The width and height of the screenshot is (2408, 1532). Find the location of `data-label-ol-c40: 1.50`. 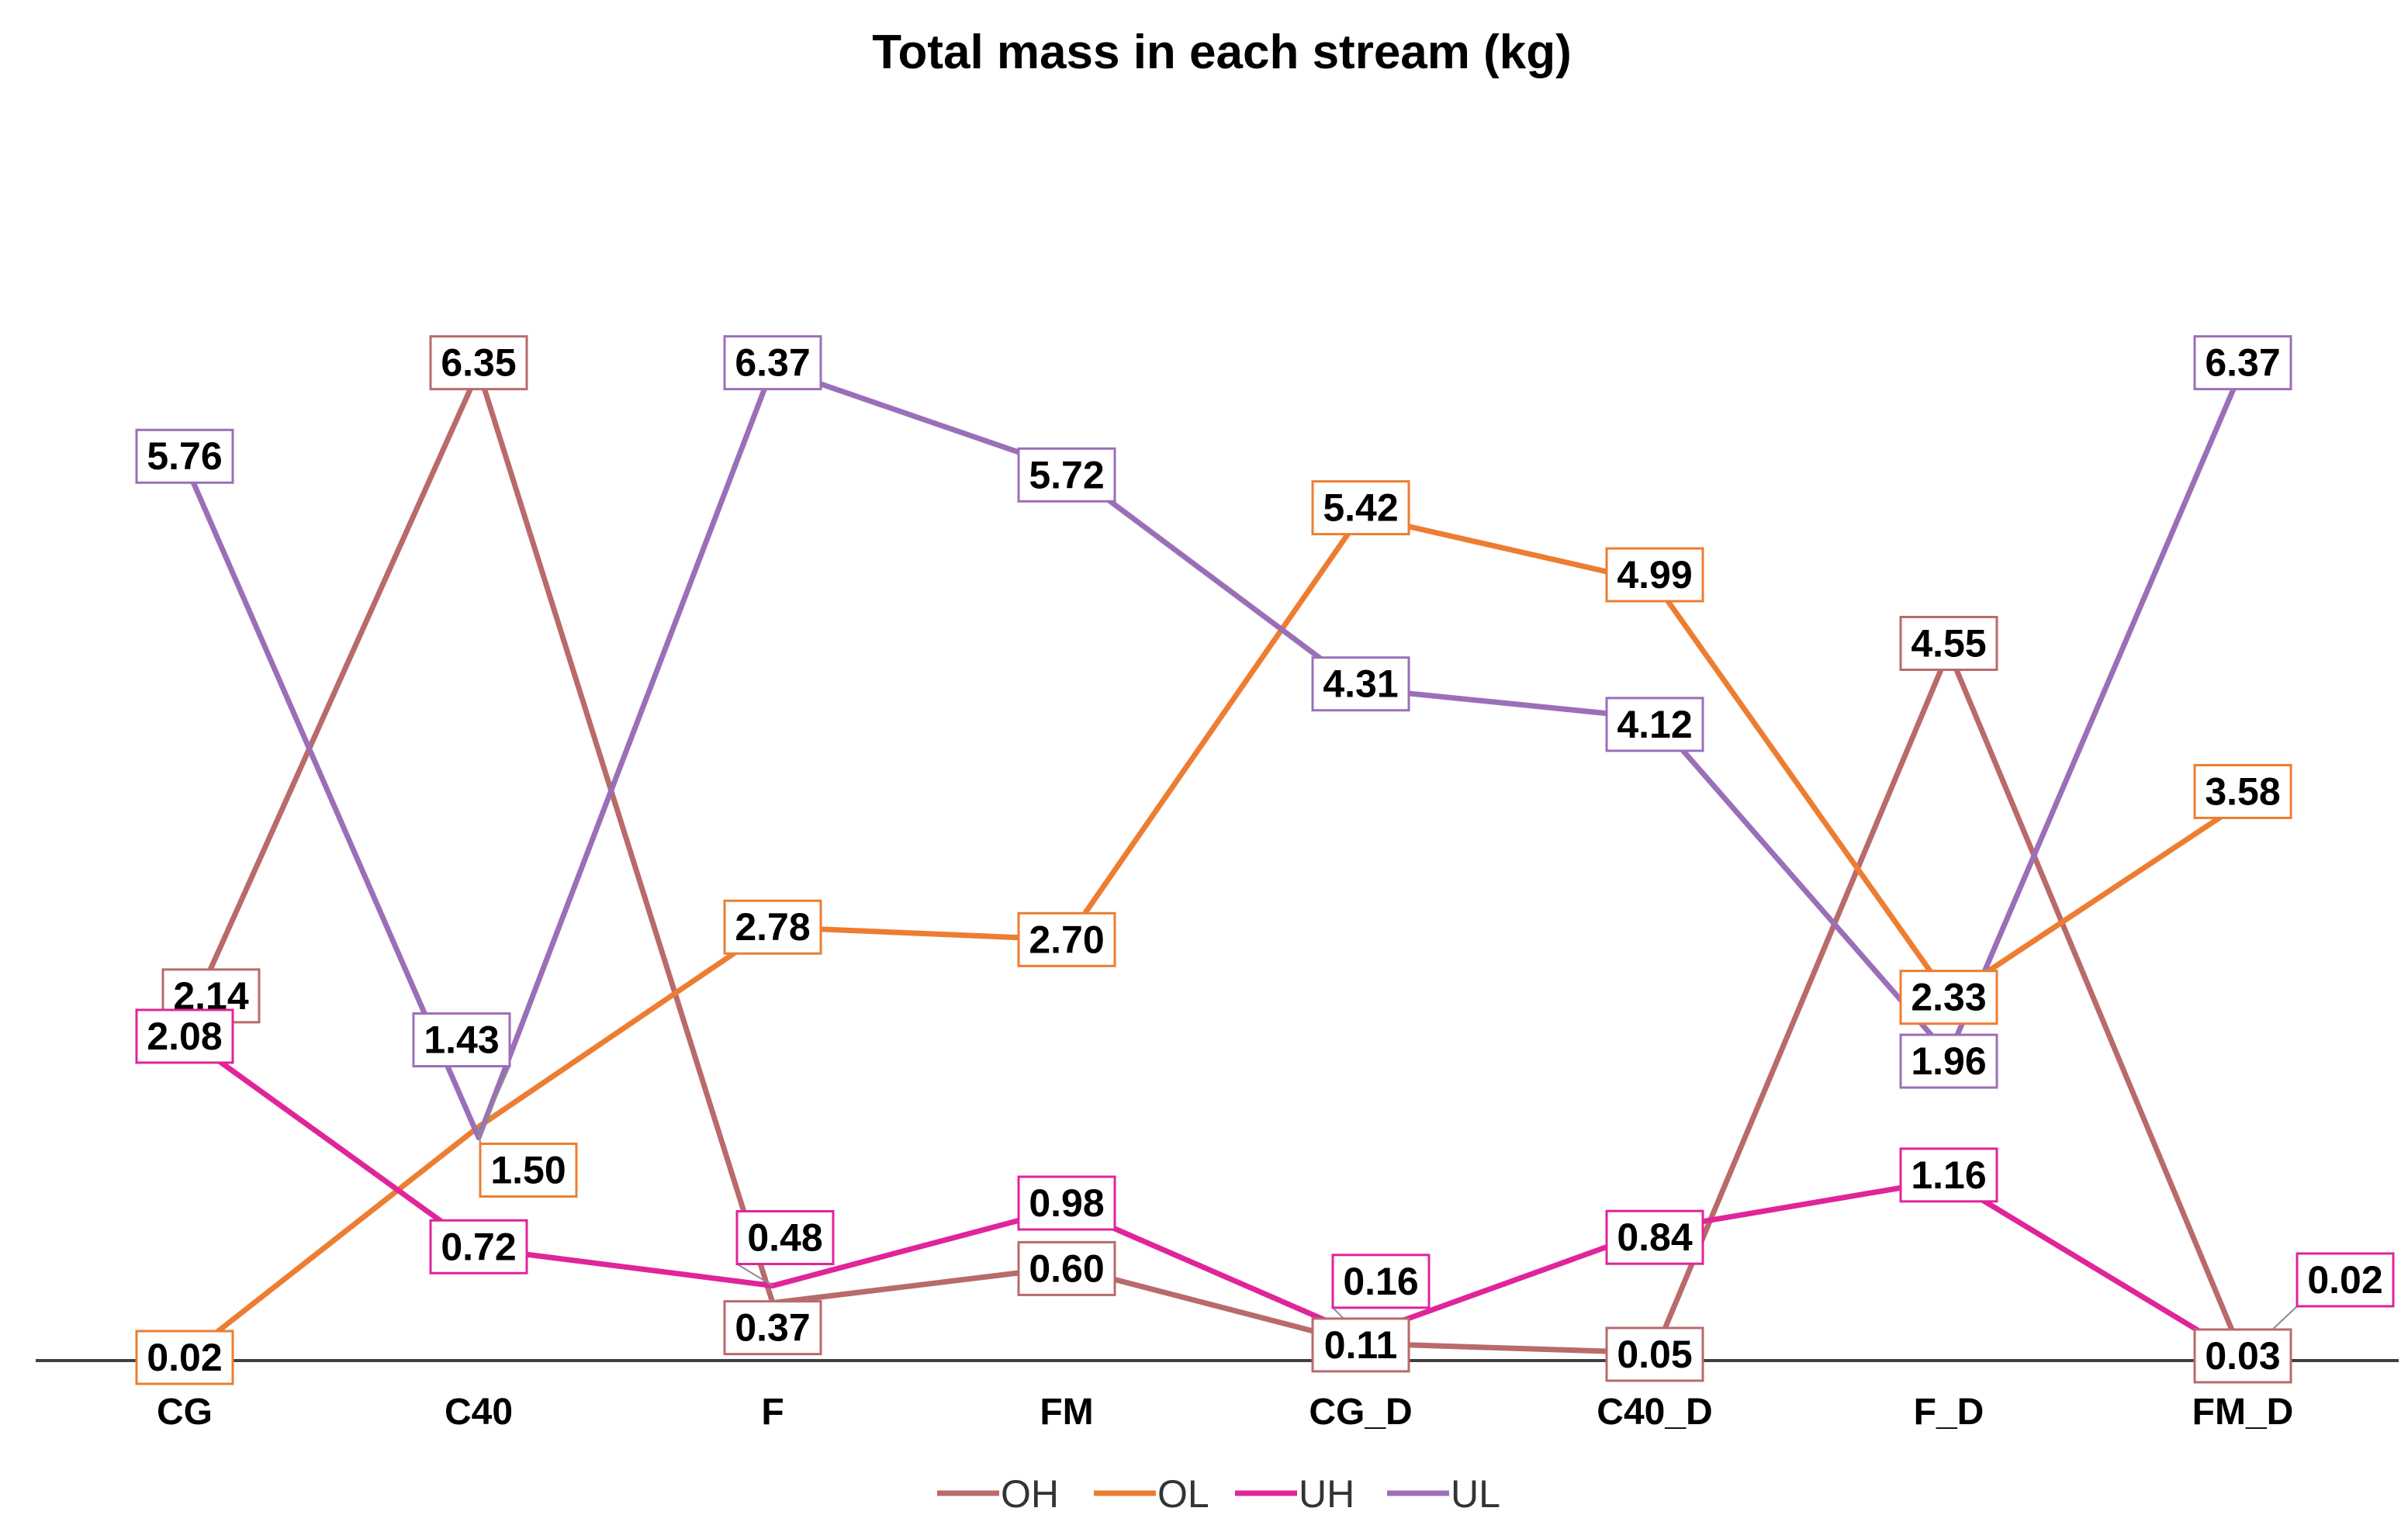

data-label-ol-c40: 1.50 is located at coordinates (528, 1170).